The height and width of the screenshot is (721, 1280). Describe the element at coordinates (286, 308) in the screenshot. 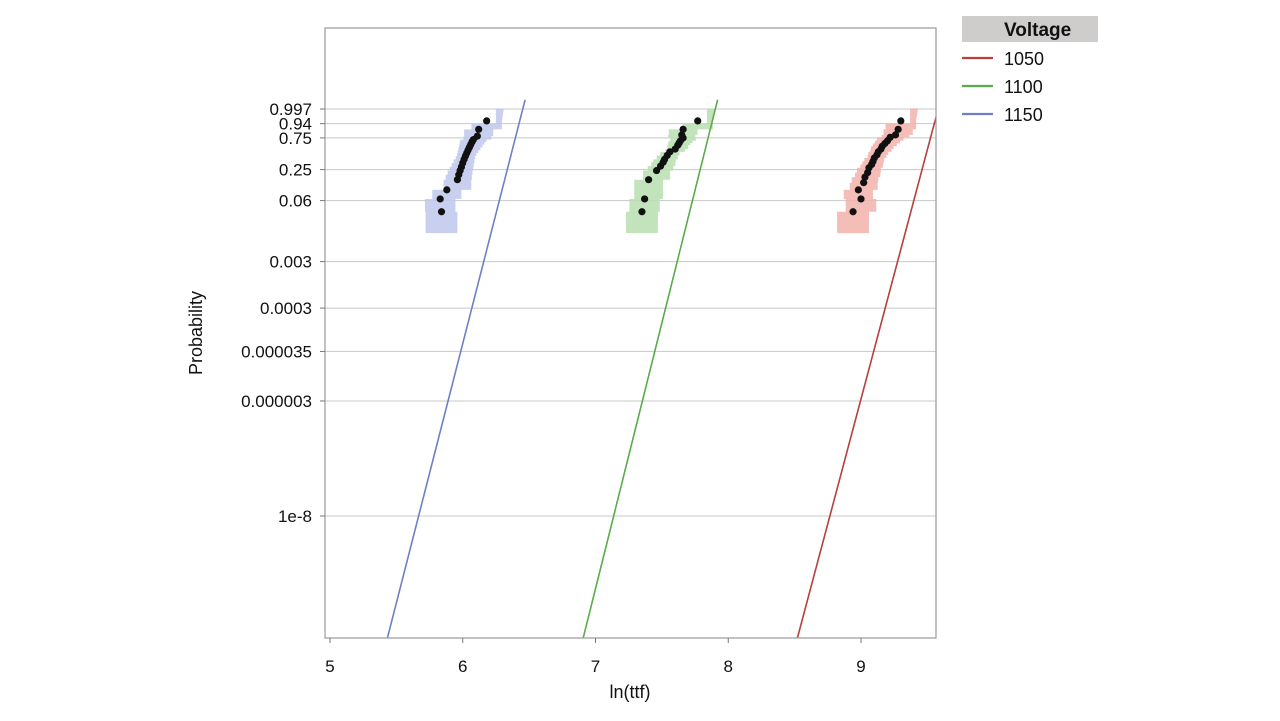

I see `y-tick-label: 0.0003` at that location.